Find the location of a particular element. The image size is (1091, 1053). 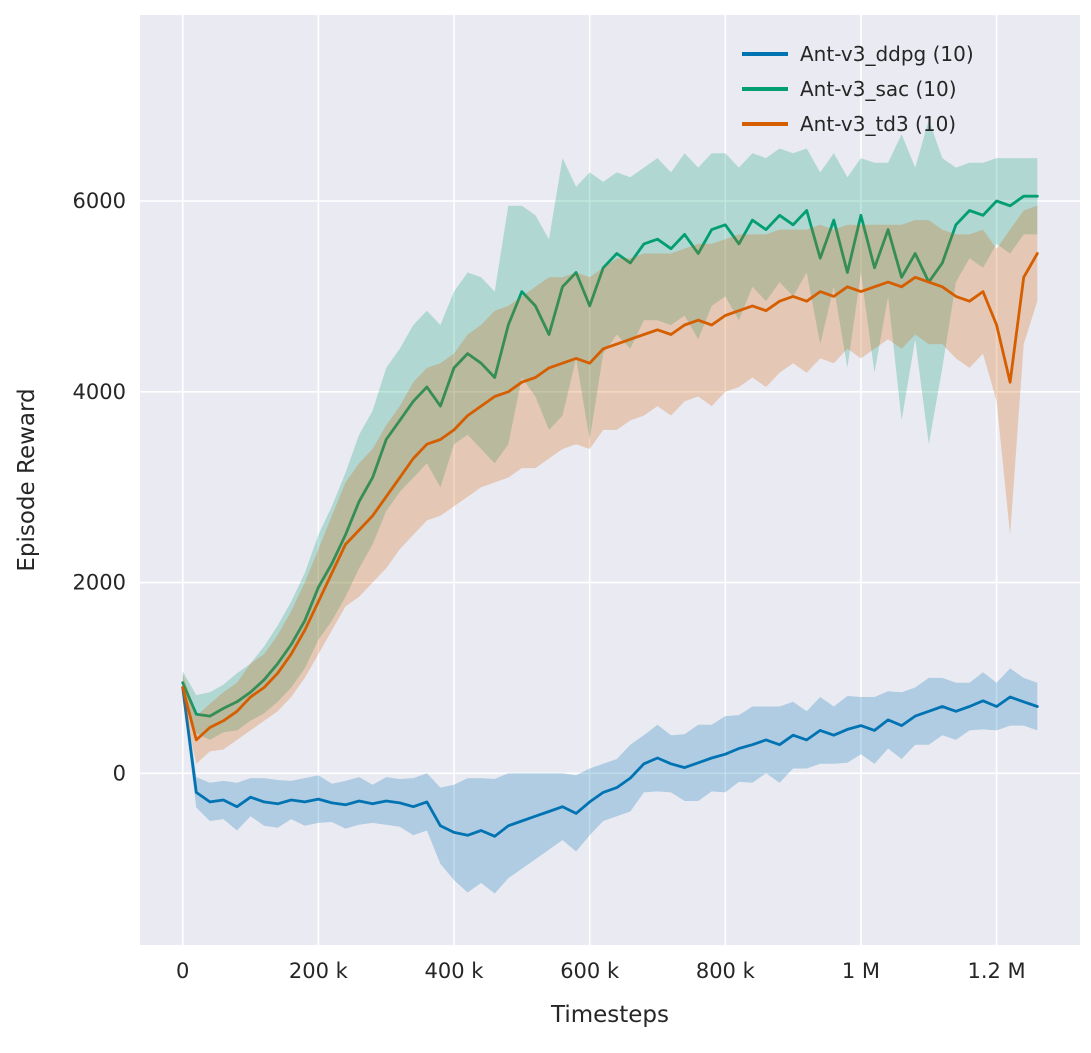

x-tick-label-5: 1 M is located at coordinates (861, 971).